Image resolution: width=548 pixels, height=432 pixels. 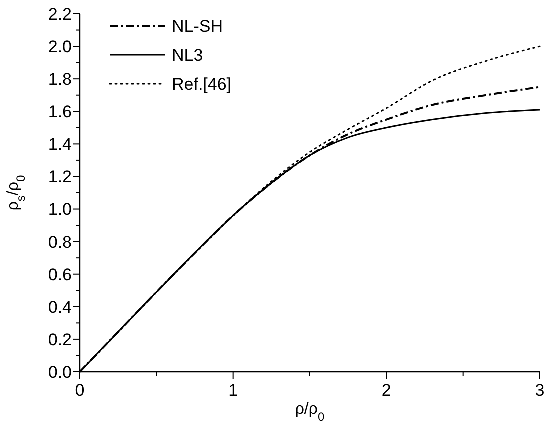 What do you see at coordinates (310, 412) in the screenshot?
I see `x-axis-title: ρ/ρ$_{0}$` at bounding box center [310, 412].